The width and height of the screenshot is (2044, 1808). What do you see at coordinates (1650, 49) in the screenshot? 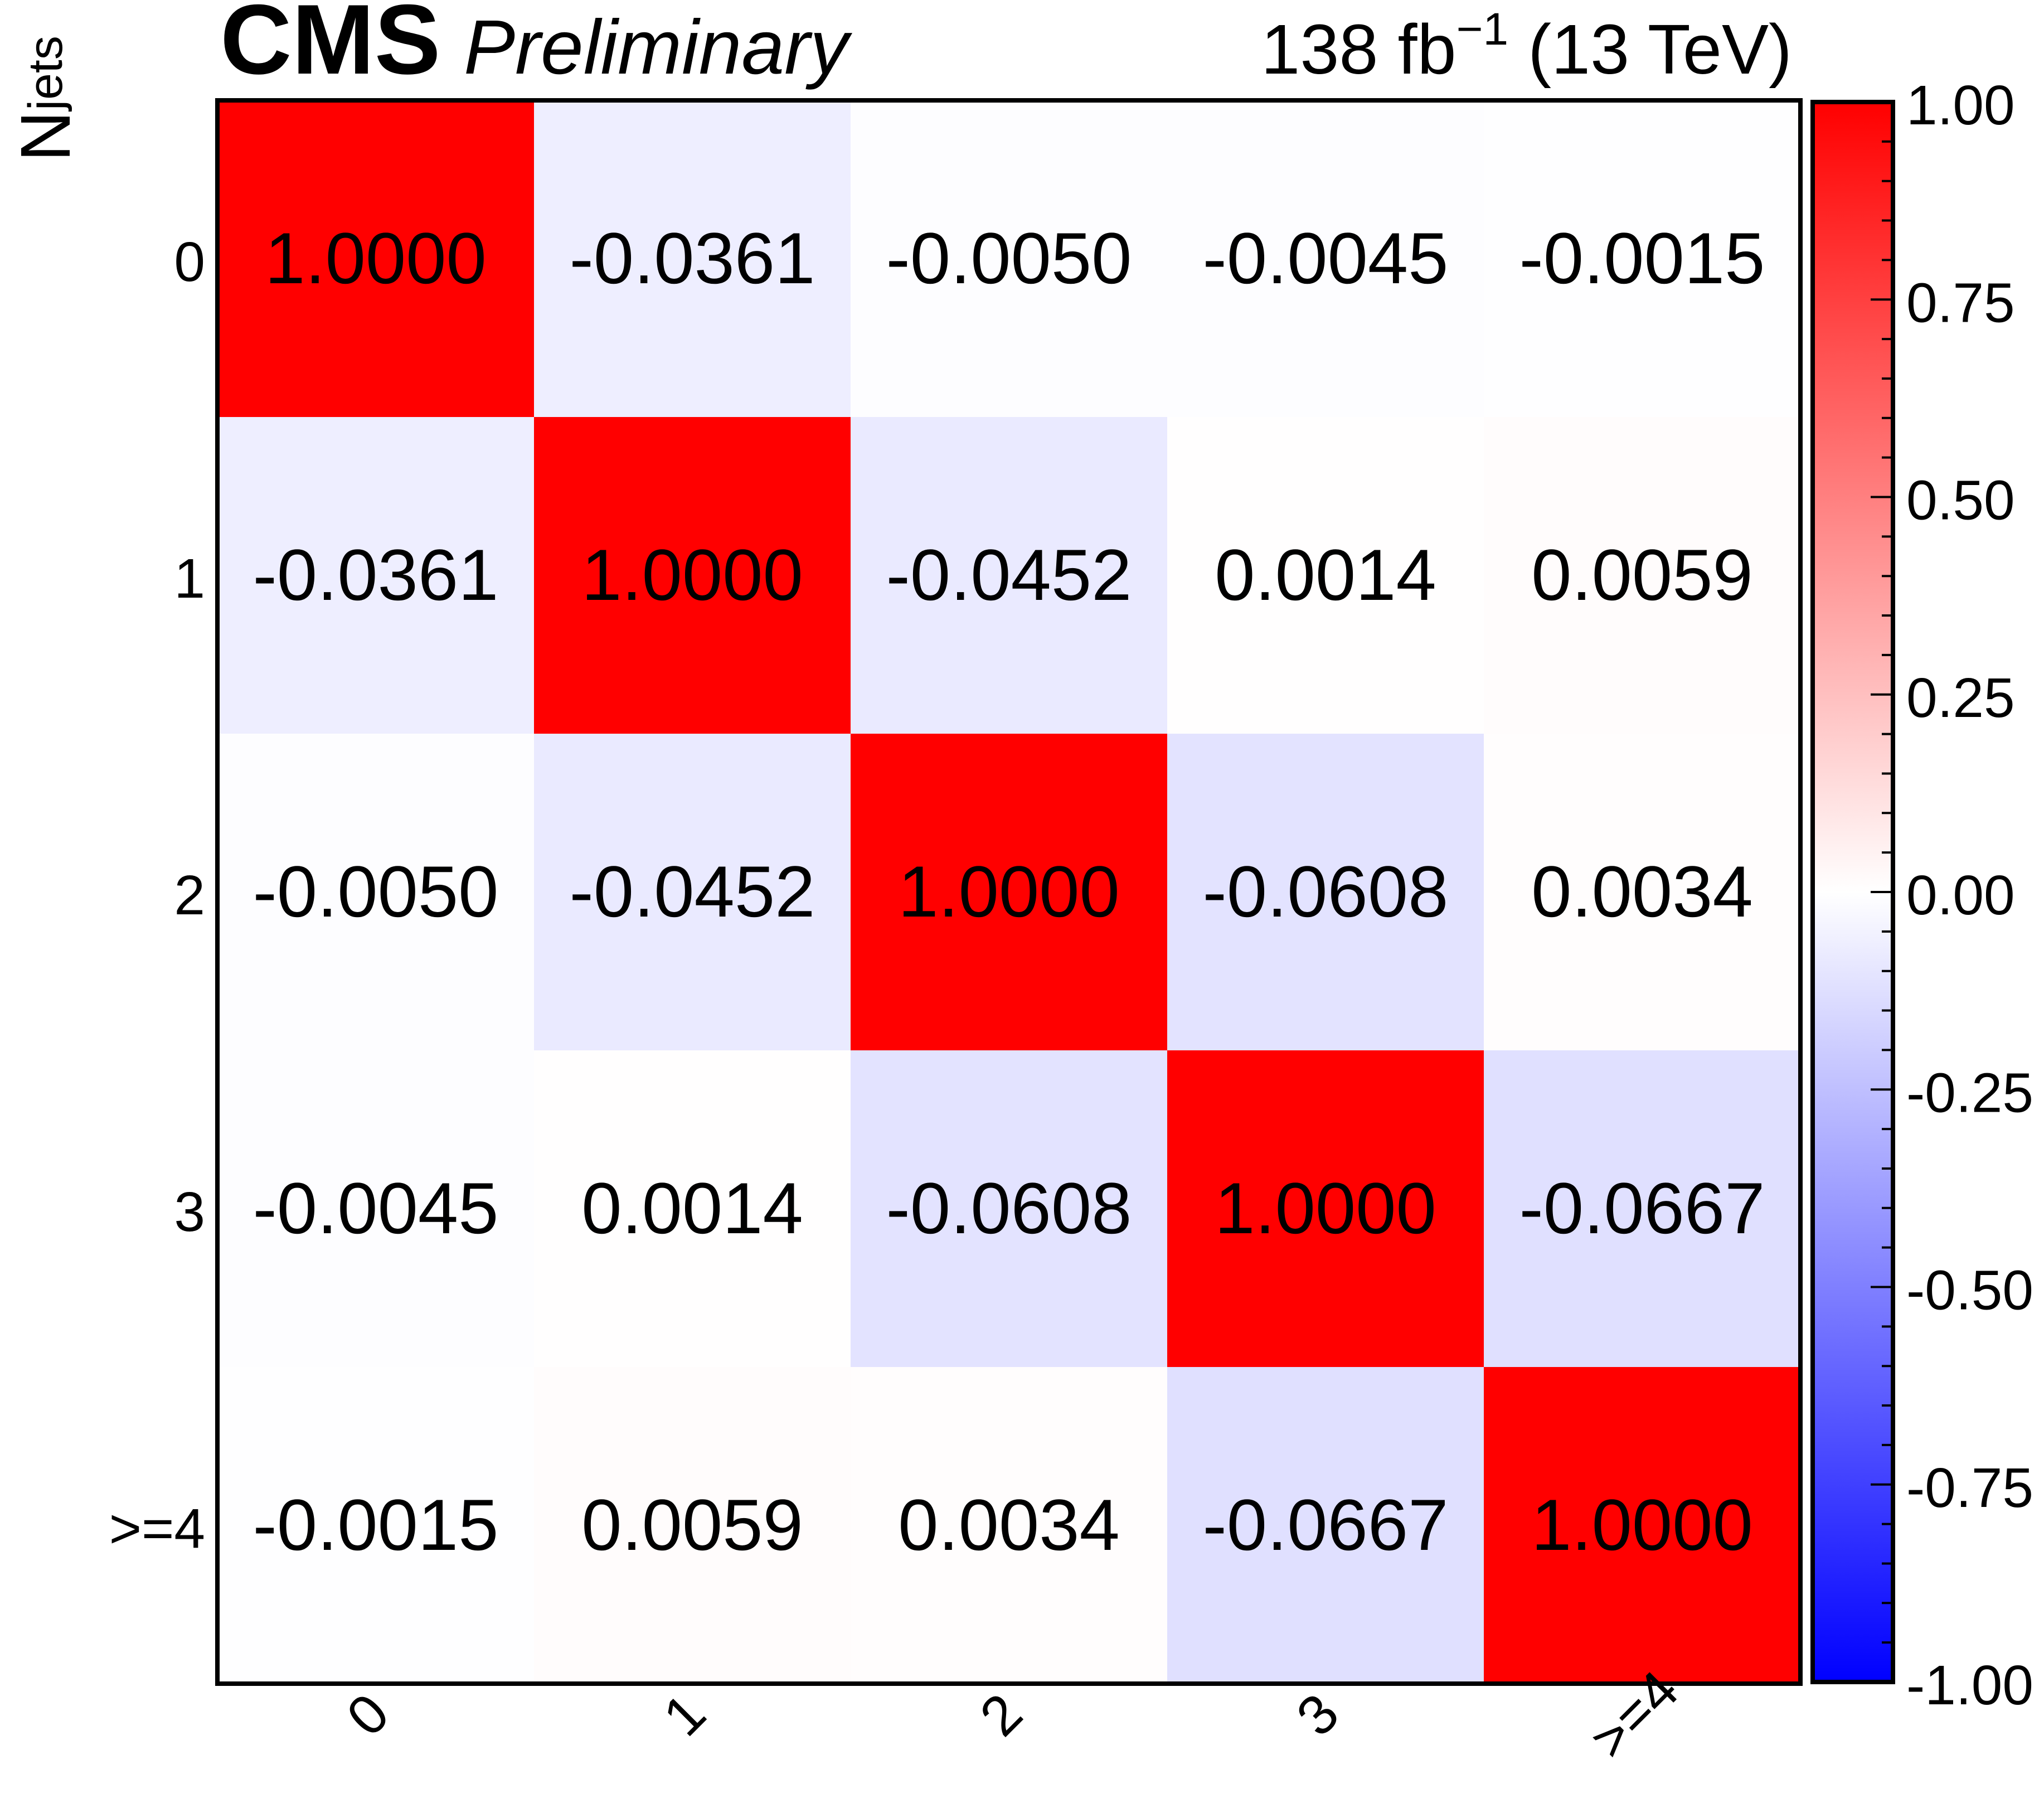
I see `energy-label: (13 TeV)` at bounding box center [1650, 49].